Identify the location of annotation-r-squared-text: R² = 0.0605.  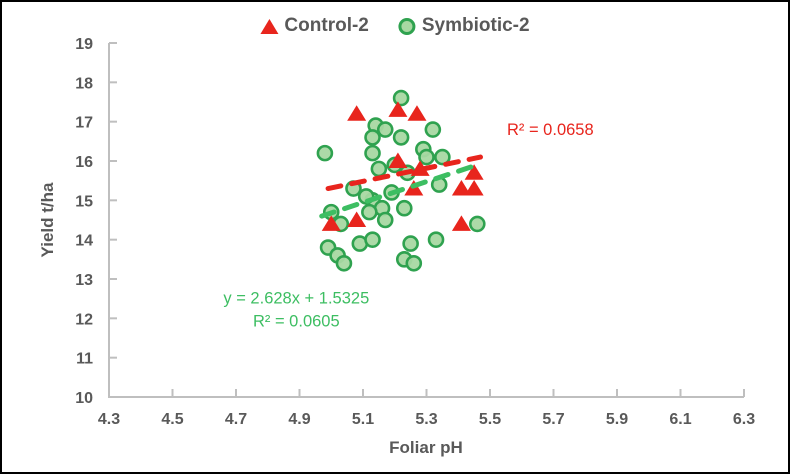
(296, 321).